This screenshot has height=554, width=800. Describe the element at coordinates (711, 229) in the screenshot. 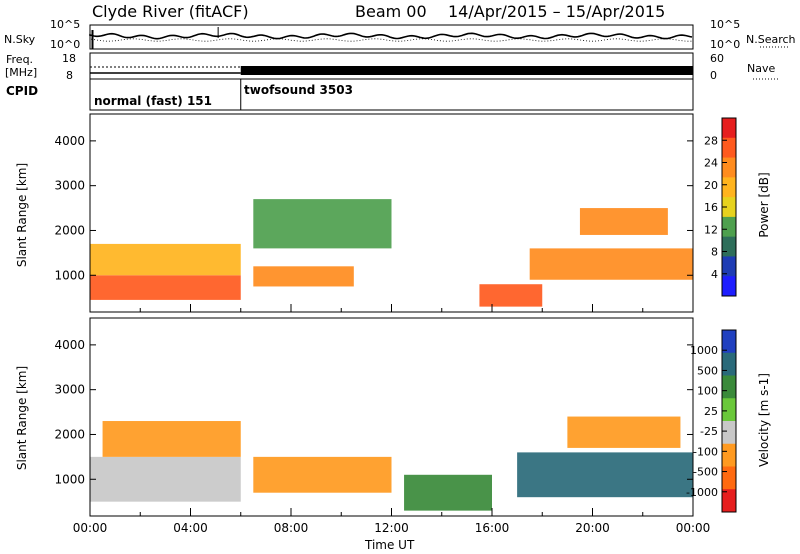

I see `power-colorbar-tick-label: 12` at that location.